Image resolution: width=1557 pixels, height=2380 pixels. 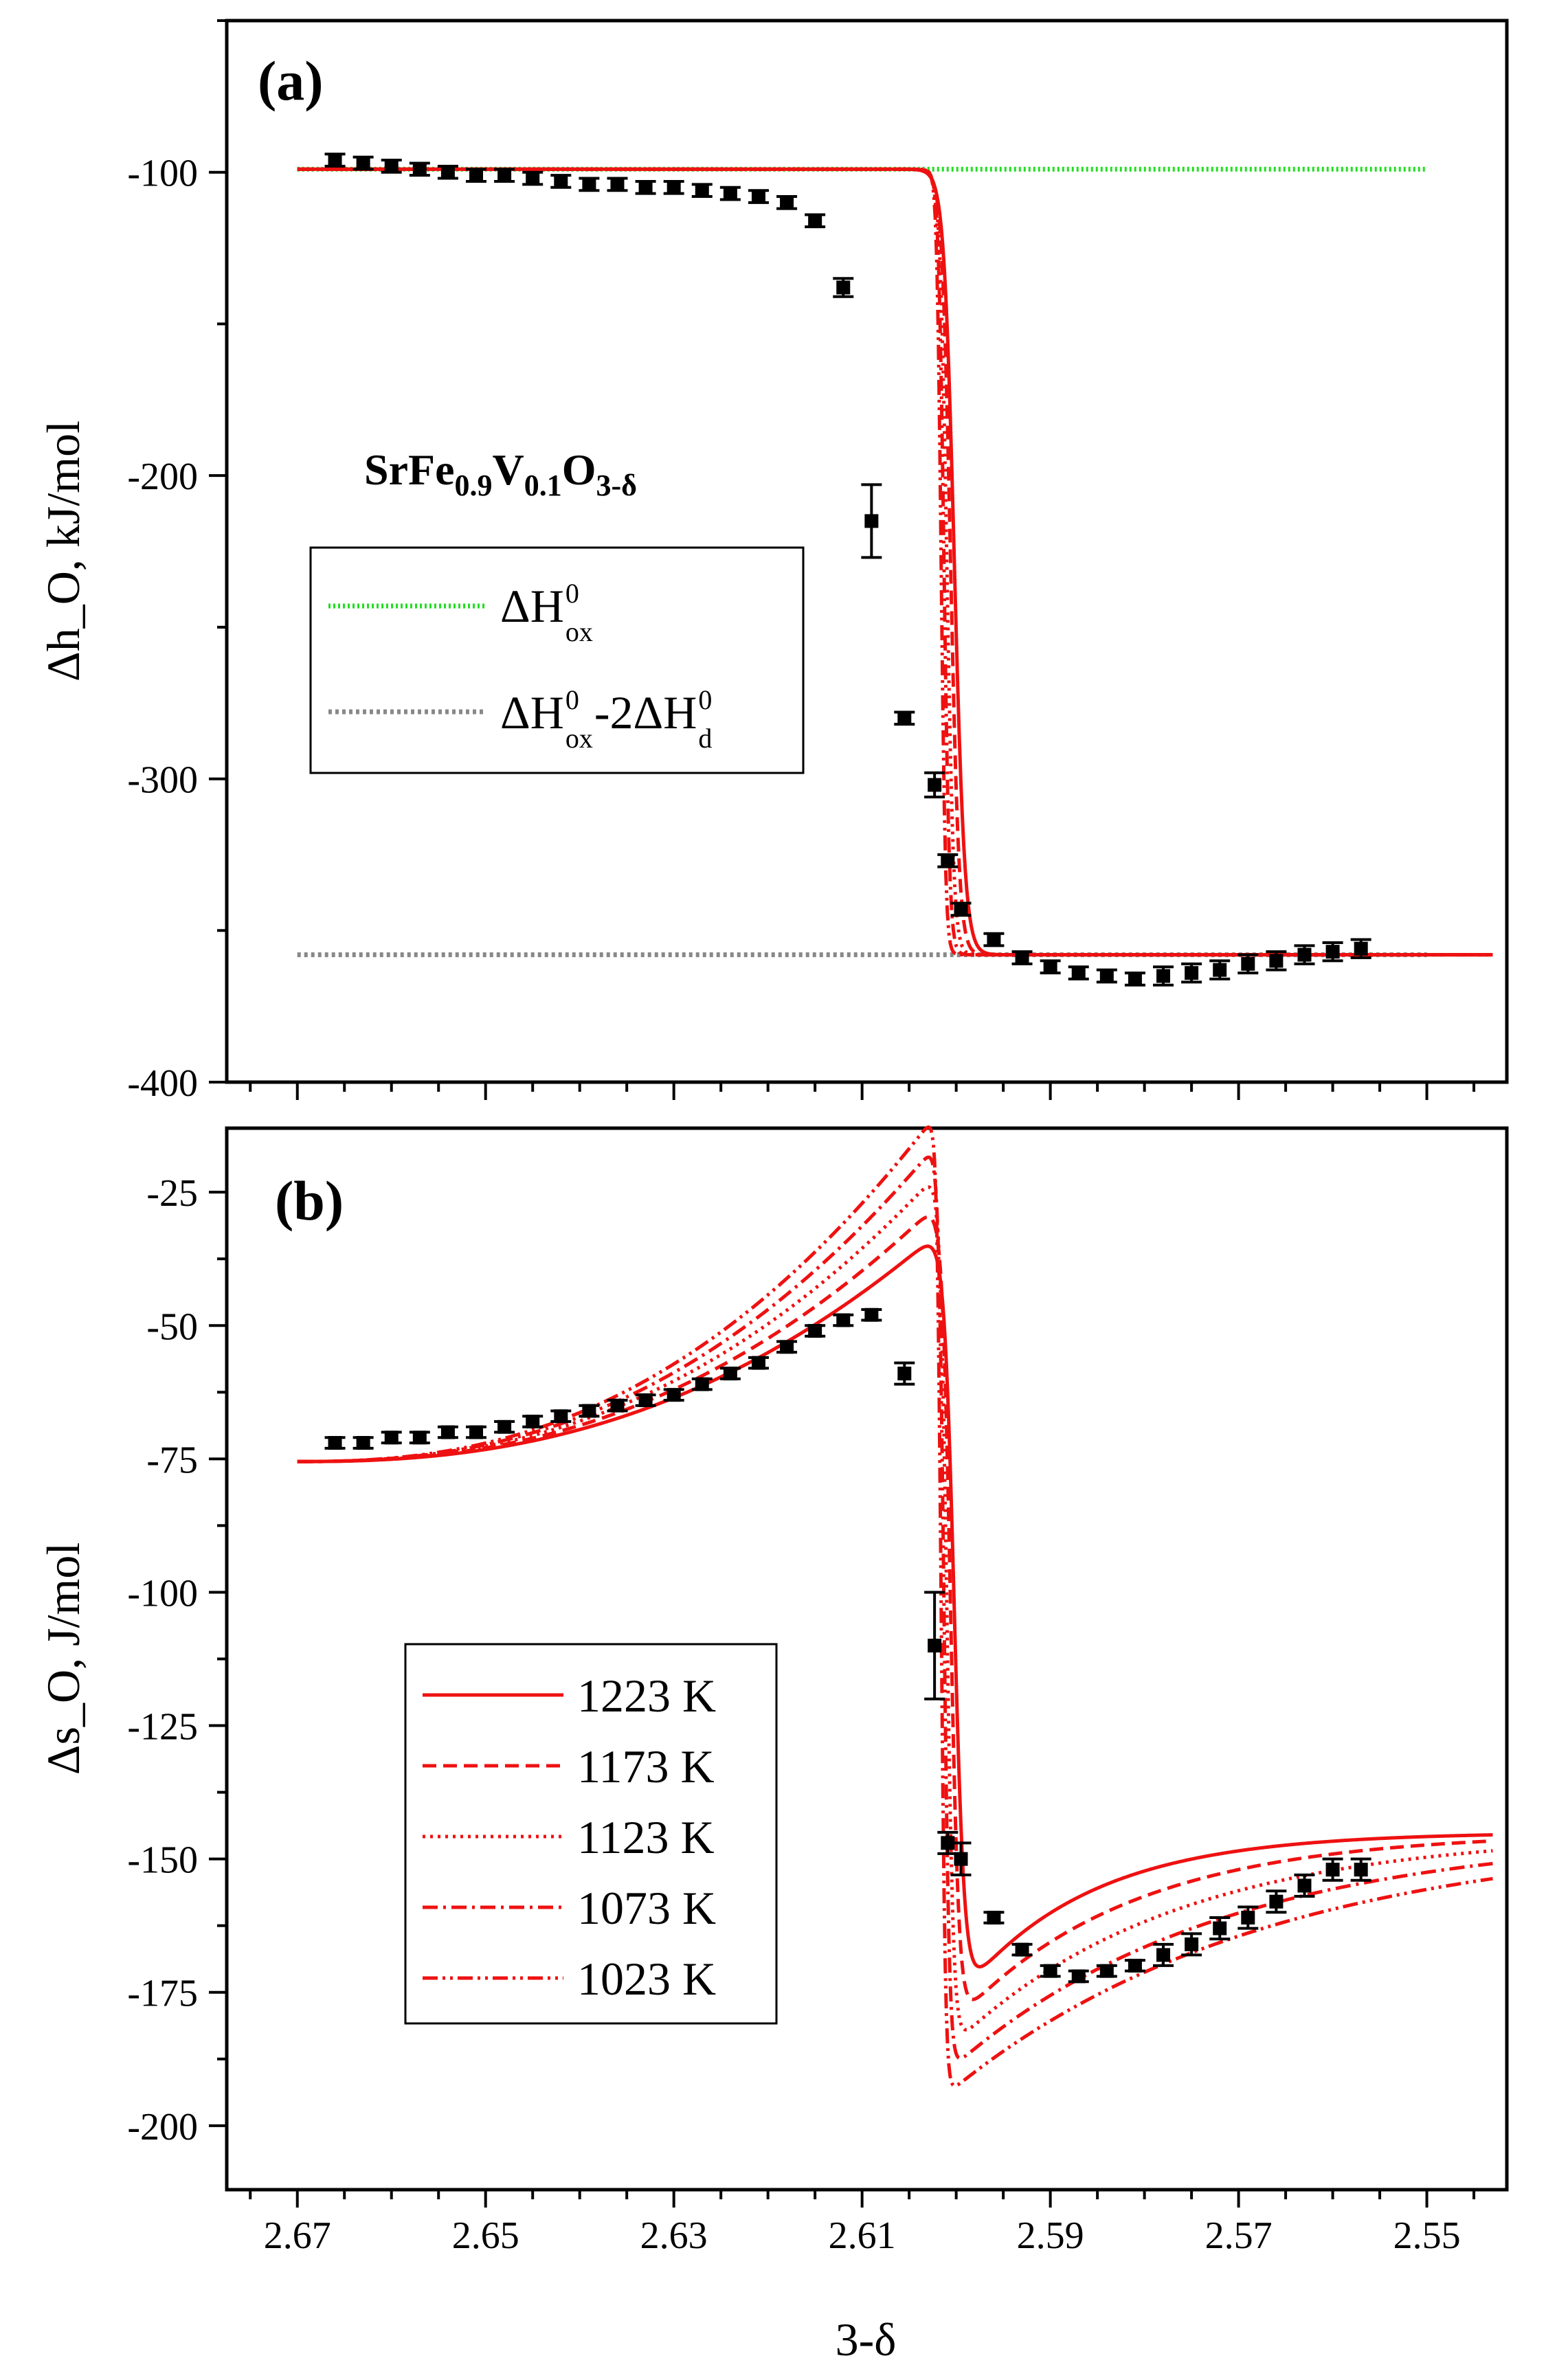 I want to click on panel-a-legend-box, so click(x=557, y=660).